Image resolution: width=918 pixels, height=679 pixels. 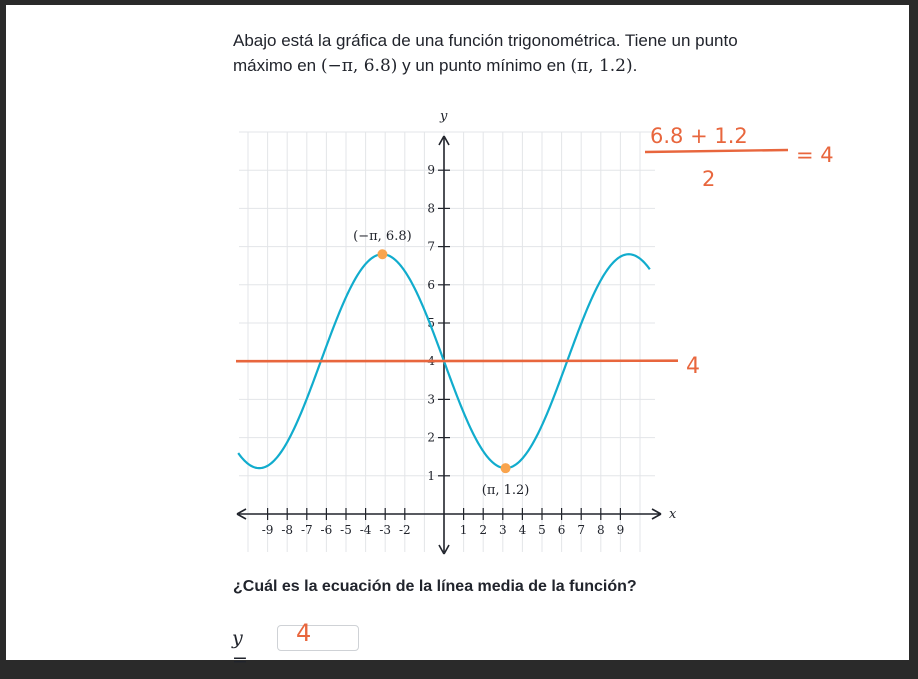 What do you see at coordinates (431, 399) in the screenshot?
I see `y-tick-label: 3` at bounding box center [431, 399].